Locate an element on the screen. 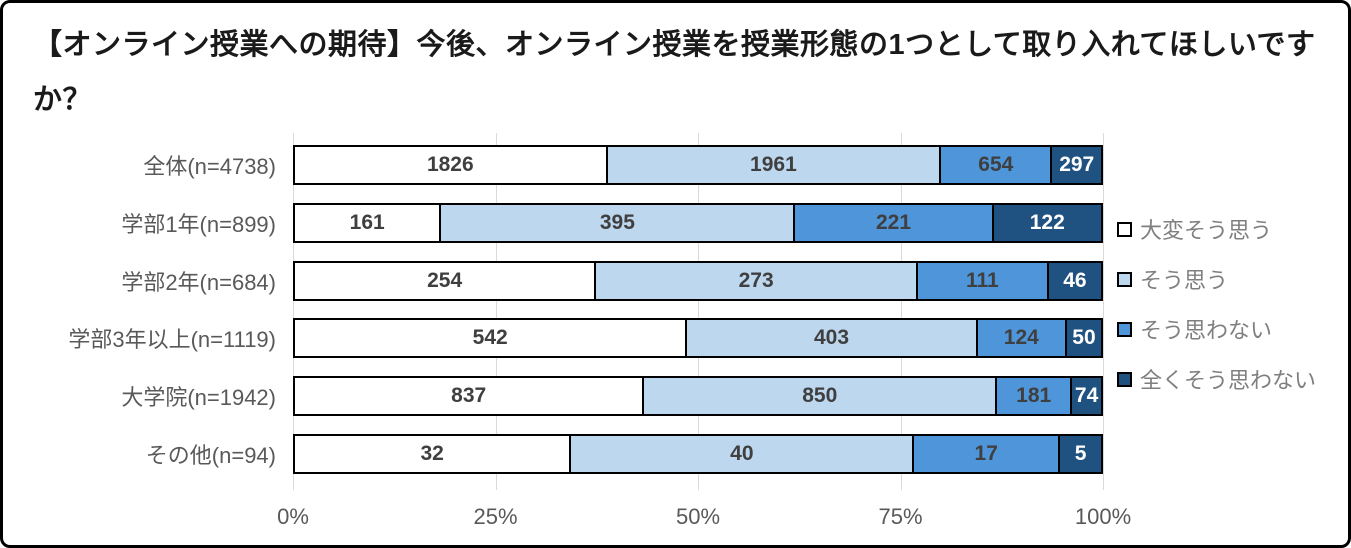 The height and width of the screenshot is (548, 1351). legend-label: そう思う is located at coordinates (1184, 280).